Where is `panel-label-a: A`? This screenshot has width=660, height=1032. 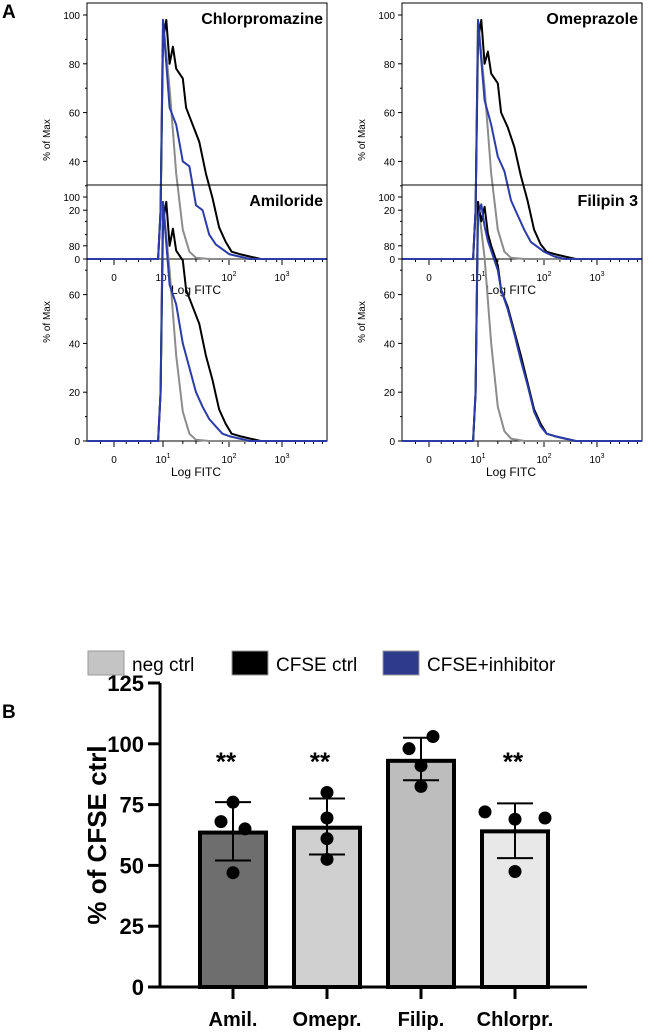 panel-label-a: A is located at coordinates (9, 12).